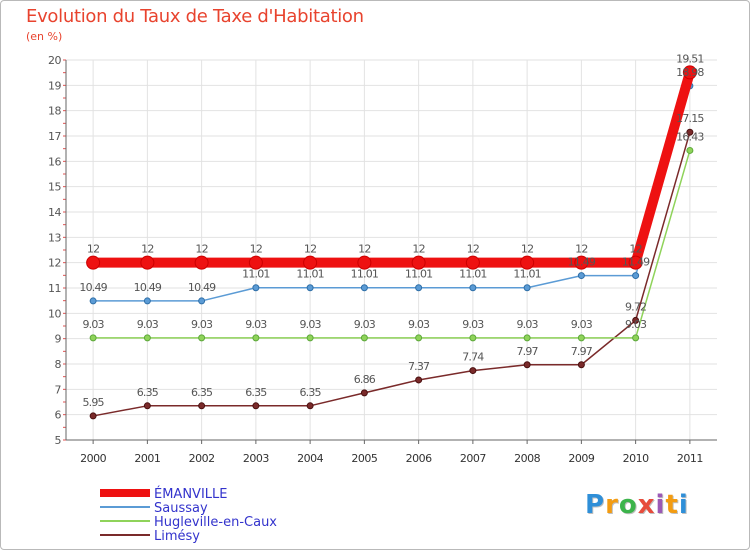  I want to click on legend-label: Limésy, so click(177, 536).